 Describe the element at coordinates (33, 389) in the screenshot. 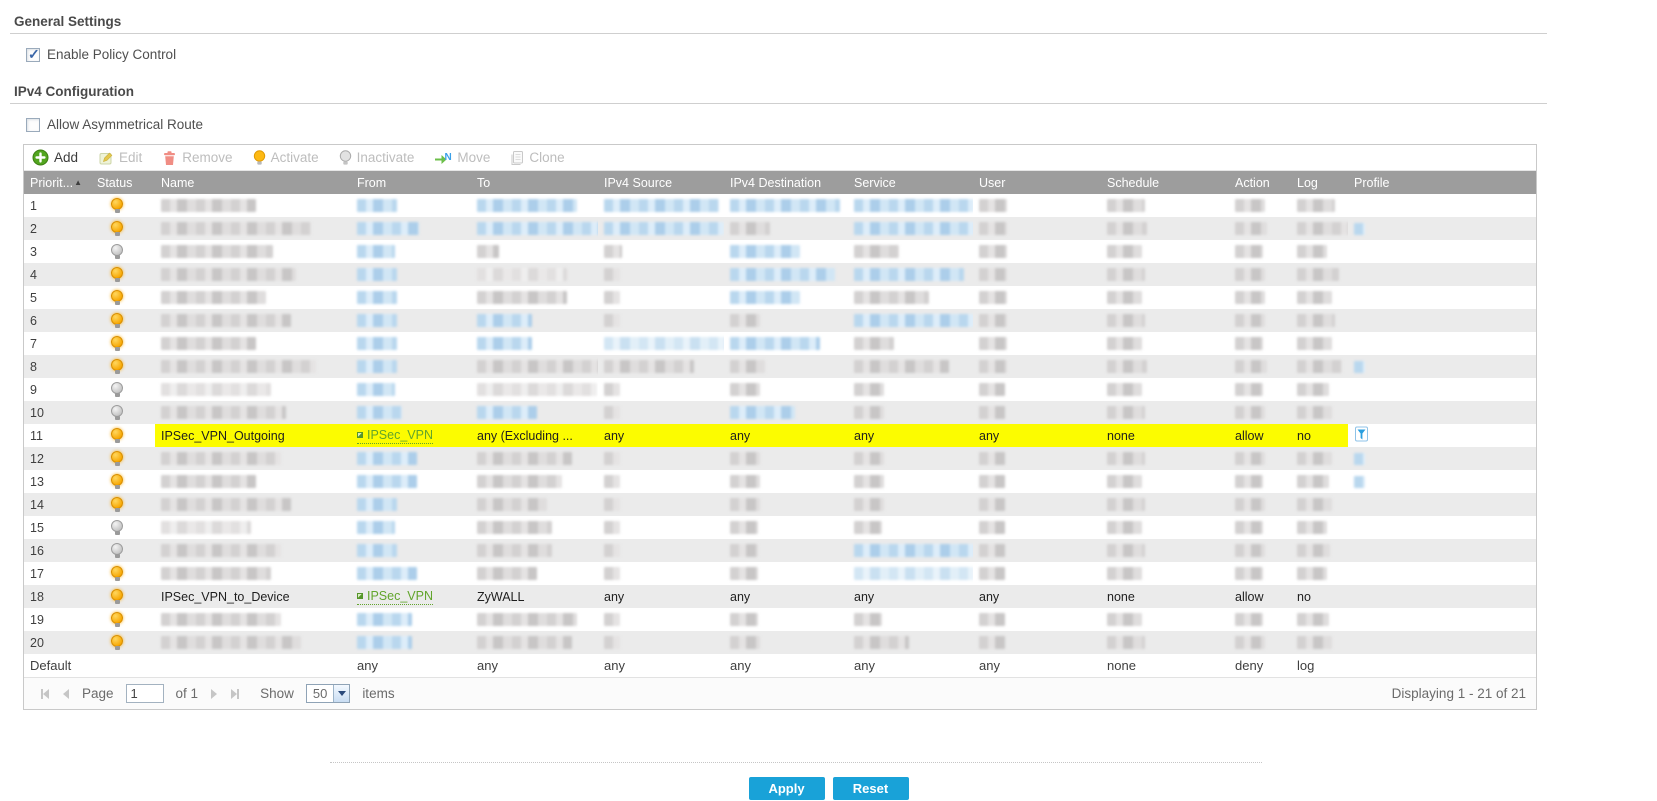

I see `priority-cell: 9` at that location.